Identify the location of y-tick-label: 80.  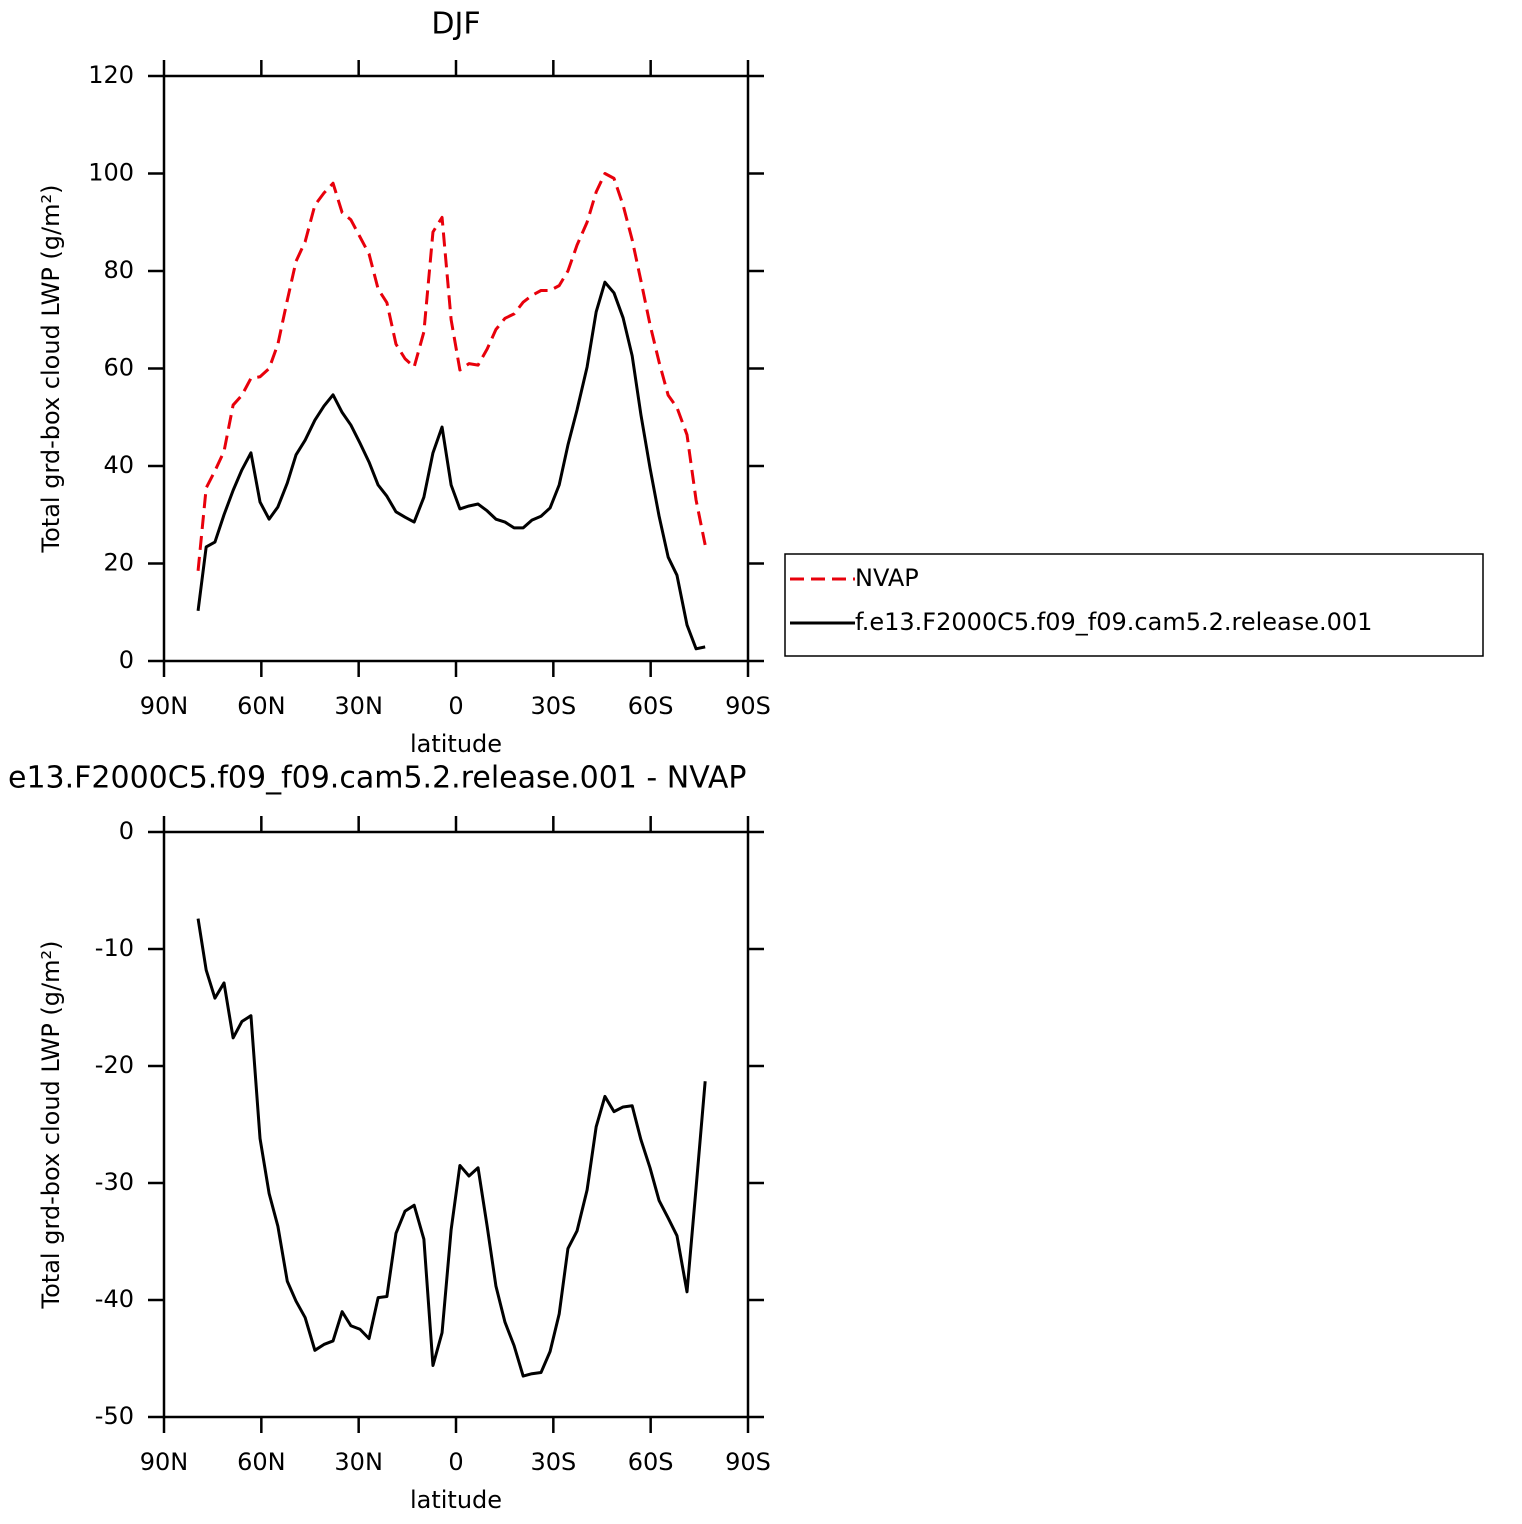
(118, 270).